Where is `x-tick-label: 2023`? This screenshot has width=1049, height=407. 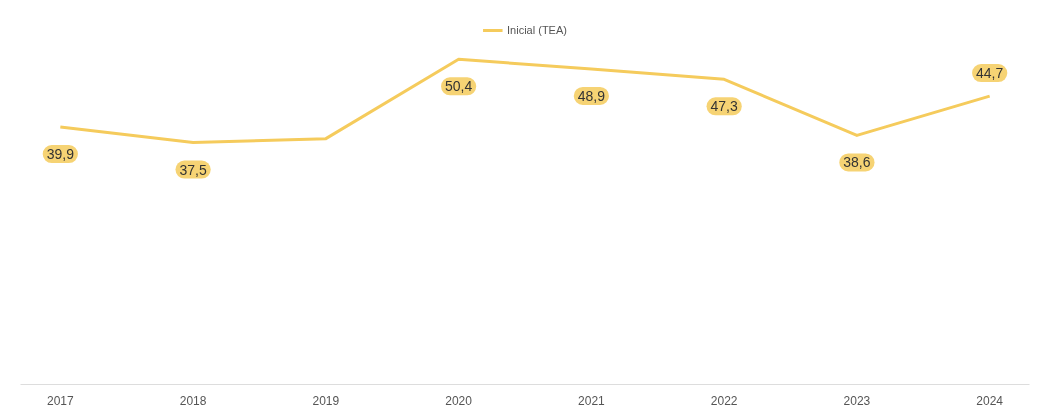 x-tick-label: 2023 is located at coordinates (857, 400).